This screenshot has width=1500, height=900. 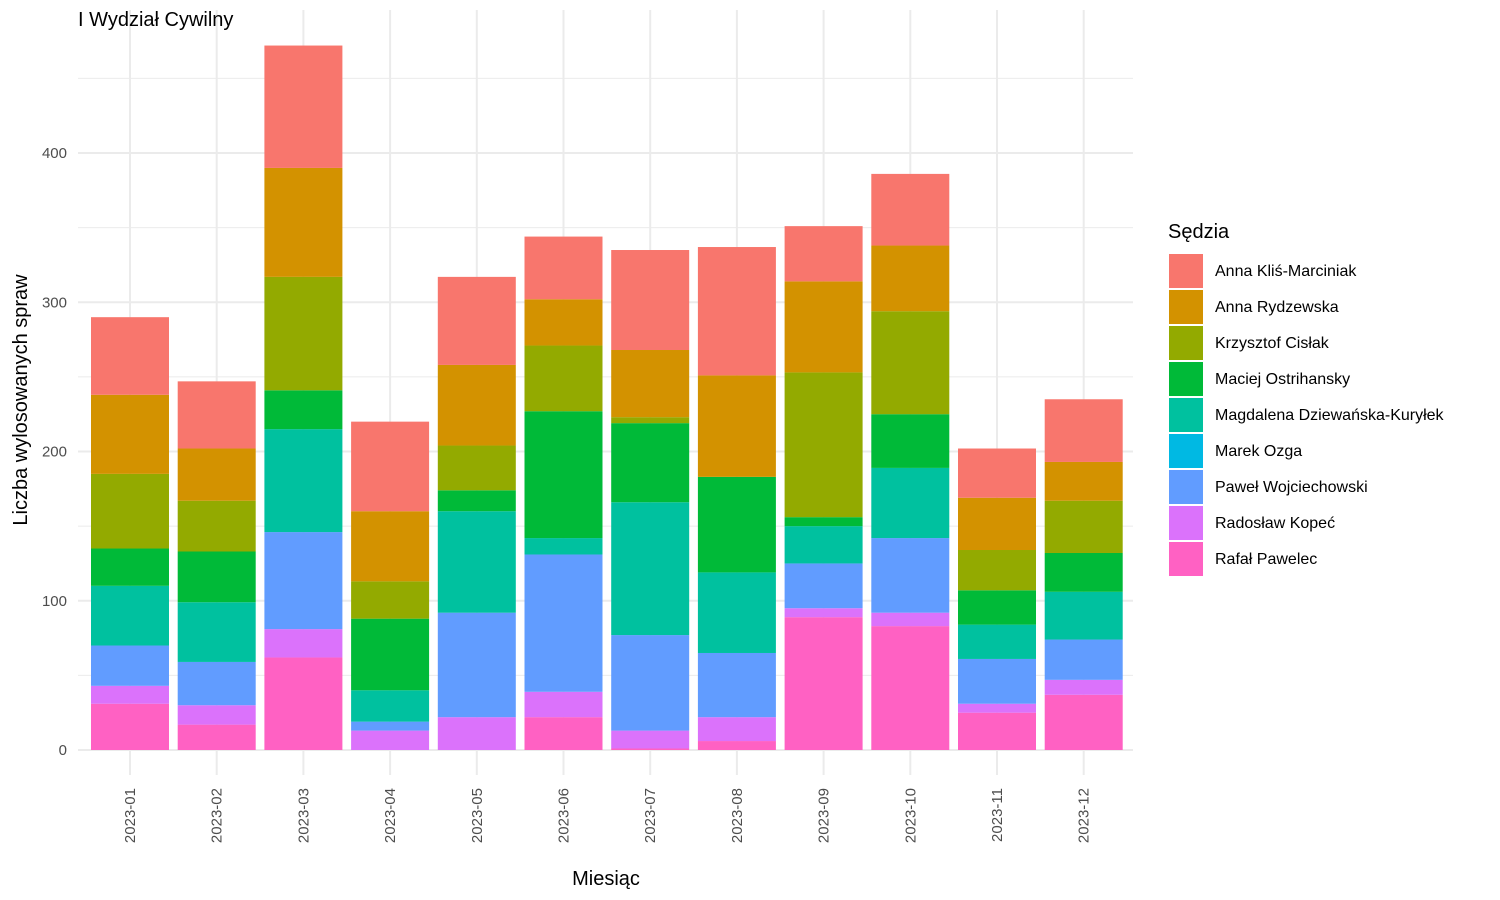 I want to click on y-tick-label: 400, so click(x=54, y=153).